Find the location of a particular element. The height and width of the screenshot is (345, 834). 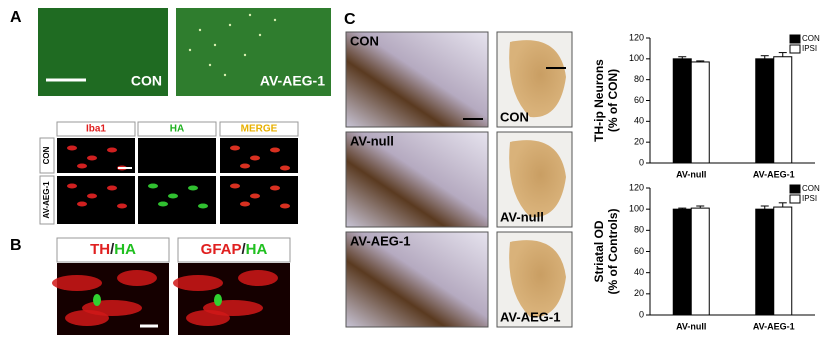

label-part: TH is located at coordinates (100, 249).